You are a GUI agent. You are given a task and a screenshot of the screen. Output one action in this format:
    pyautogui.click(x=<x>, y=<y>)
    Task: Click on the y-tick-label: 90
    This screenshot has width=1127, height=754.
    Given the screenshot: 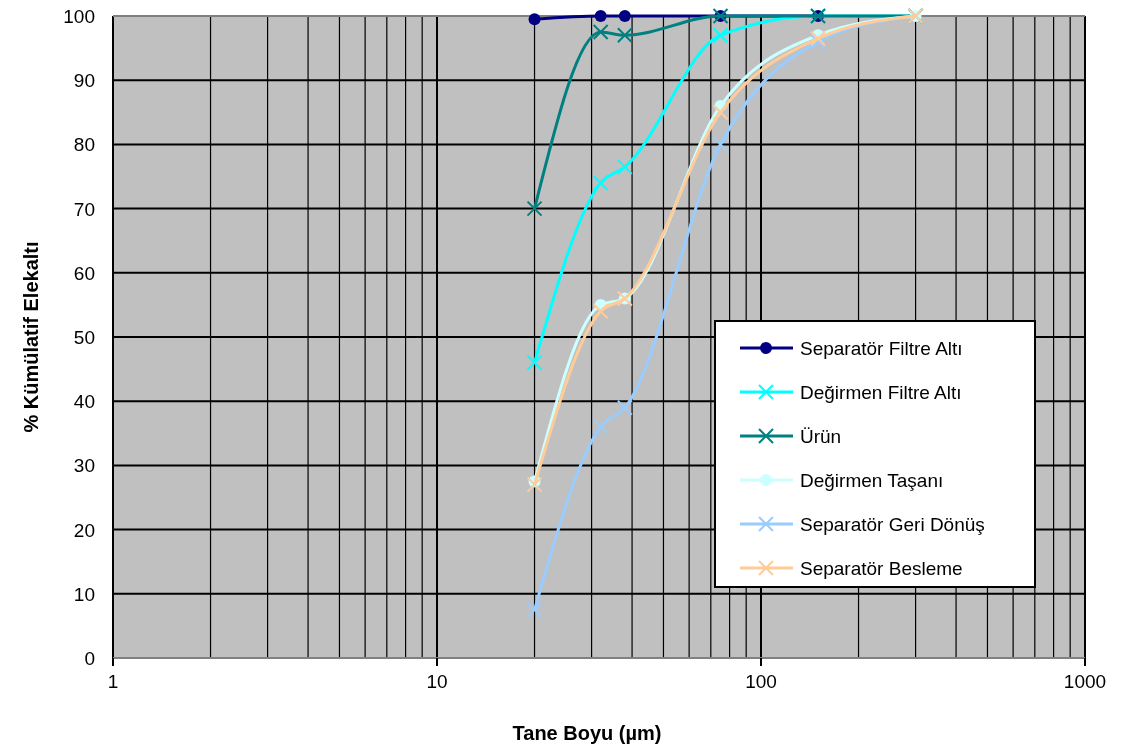 What is the action you would take?
    pyautogui.click(x=84, y=81)
    